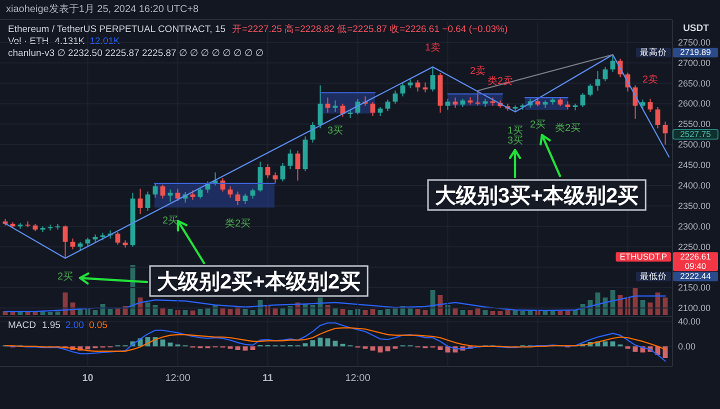  I want to click on chart-title: MACD, so click(22, 325).